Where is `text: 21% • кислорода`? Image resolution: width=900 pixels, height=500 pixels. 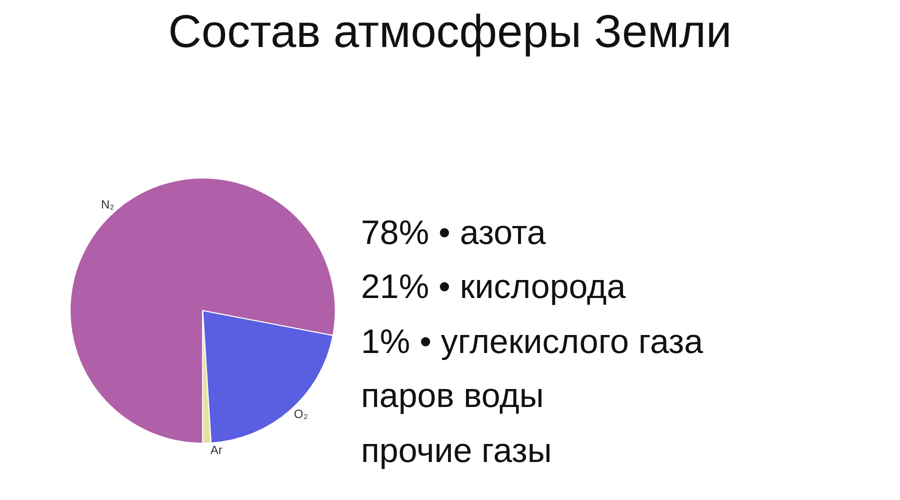 text: 21% • кислорода is located at coordinates (493, 287).